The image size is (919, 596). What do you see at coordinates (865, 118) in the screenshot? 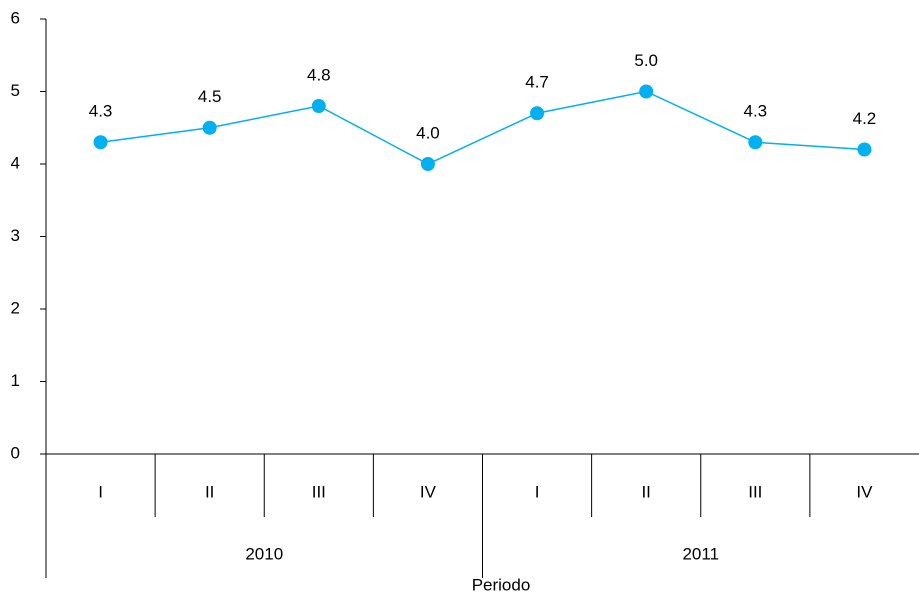
I see `value-label: 4.2` at bounding box center [865, 118].